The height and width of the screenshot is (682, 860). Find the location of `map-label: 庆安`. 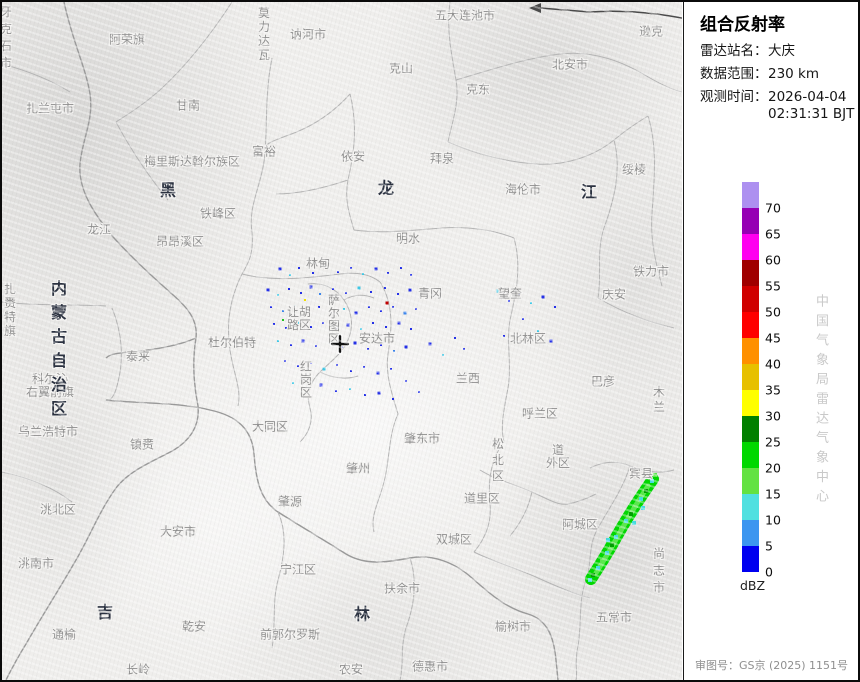

map-label: 庆安 is located at coordinates (614, 294).